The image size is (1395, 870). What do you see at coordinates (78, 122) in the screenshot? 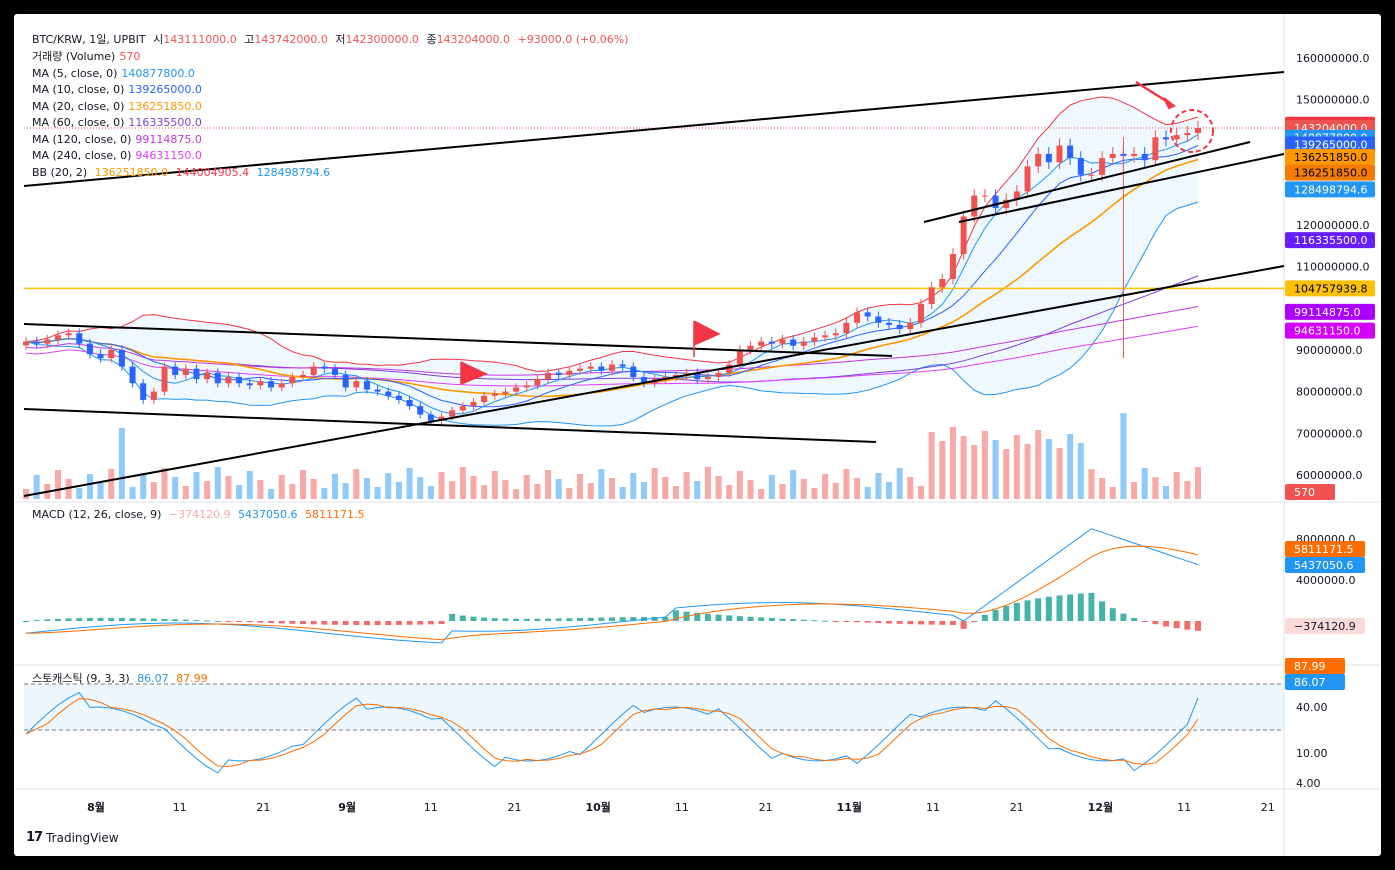
I see `legend-label: MA (60, close, 0)` at bounding box center [78, 122].